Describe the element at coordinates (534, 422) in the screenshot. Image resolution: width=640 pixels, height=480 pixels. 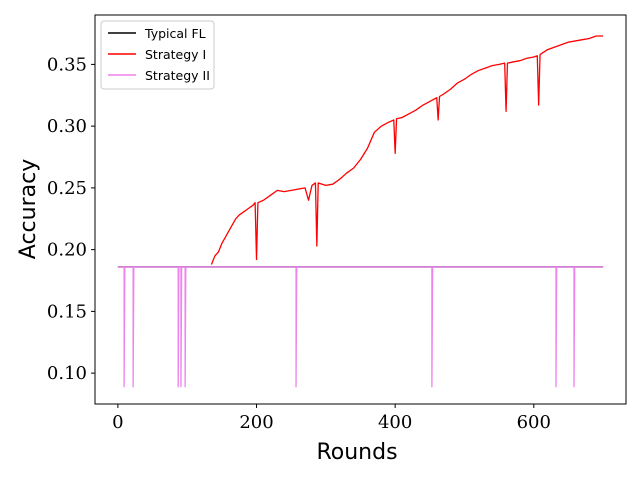
I see `x-tick-label: 600` at that location.